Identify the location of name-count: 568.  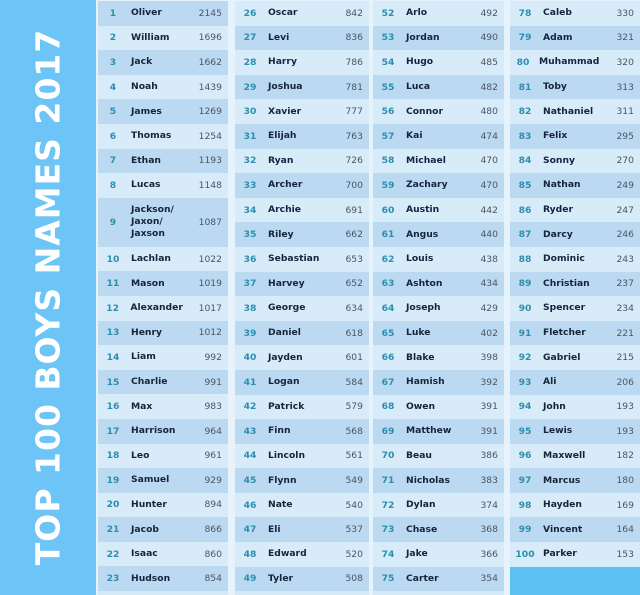
(354, 431).